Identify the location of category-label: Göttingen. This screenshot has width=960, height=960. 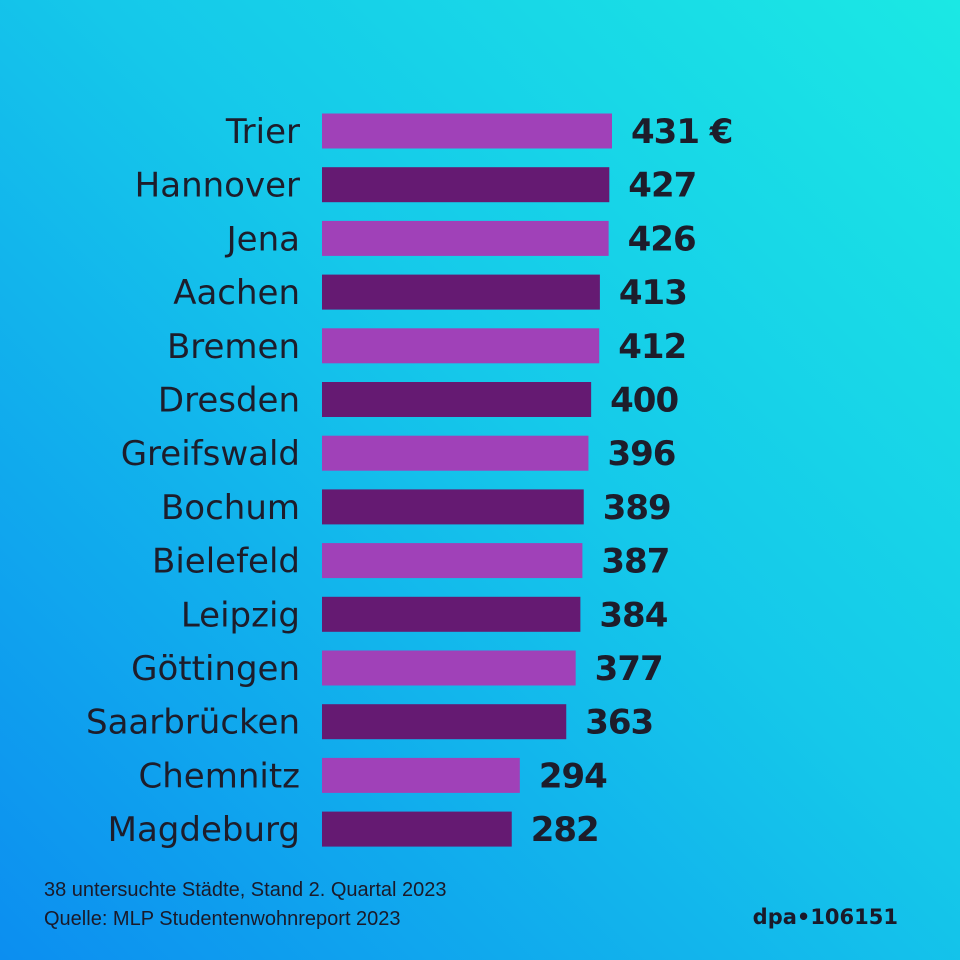
(215, 669).